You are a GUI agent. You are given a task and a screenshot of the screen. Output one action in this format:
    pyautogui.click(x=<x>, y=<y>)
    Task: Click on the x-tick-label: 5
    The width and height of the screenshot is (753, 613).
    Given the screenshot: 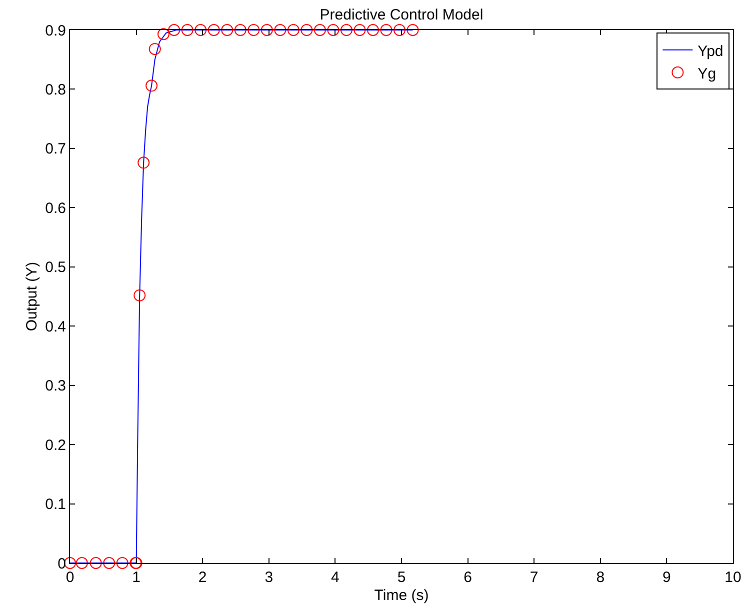 What is the action you would take?
    pyautogui.click(x=401, y=577)
    